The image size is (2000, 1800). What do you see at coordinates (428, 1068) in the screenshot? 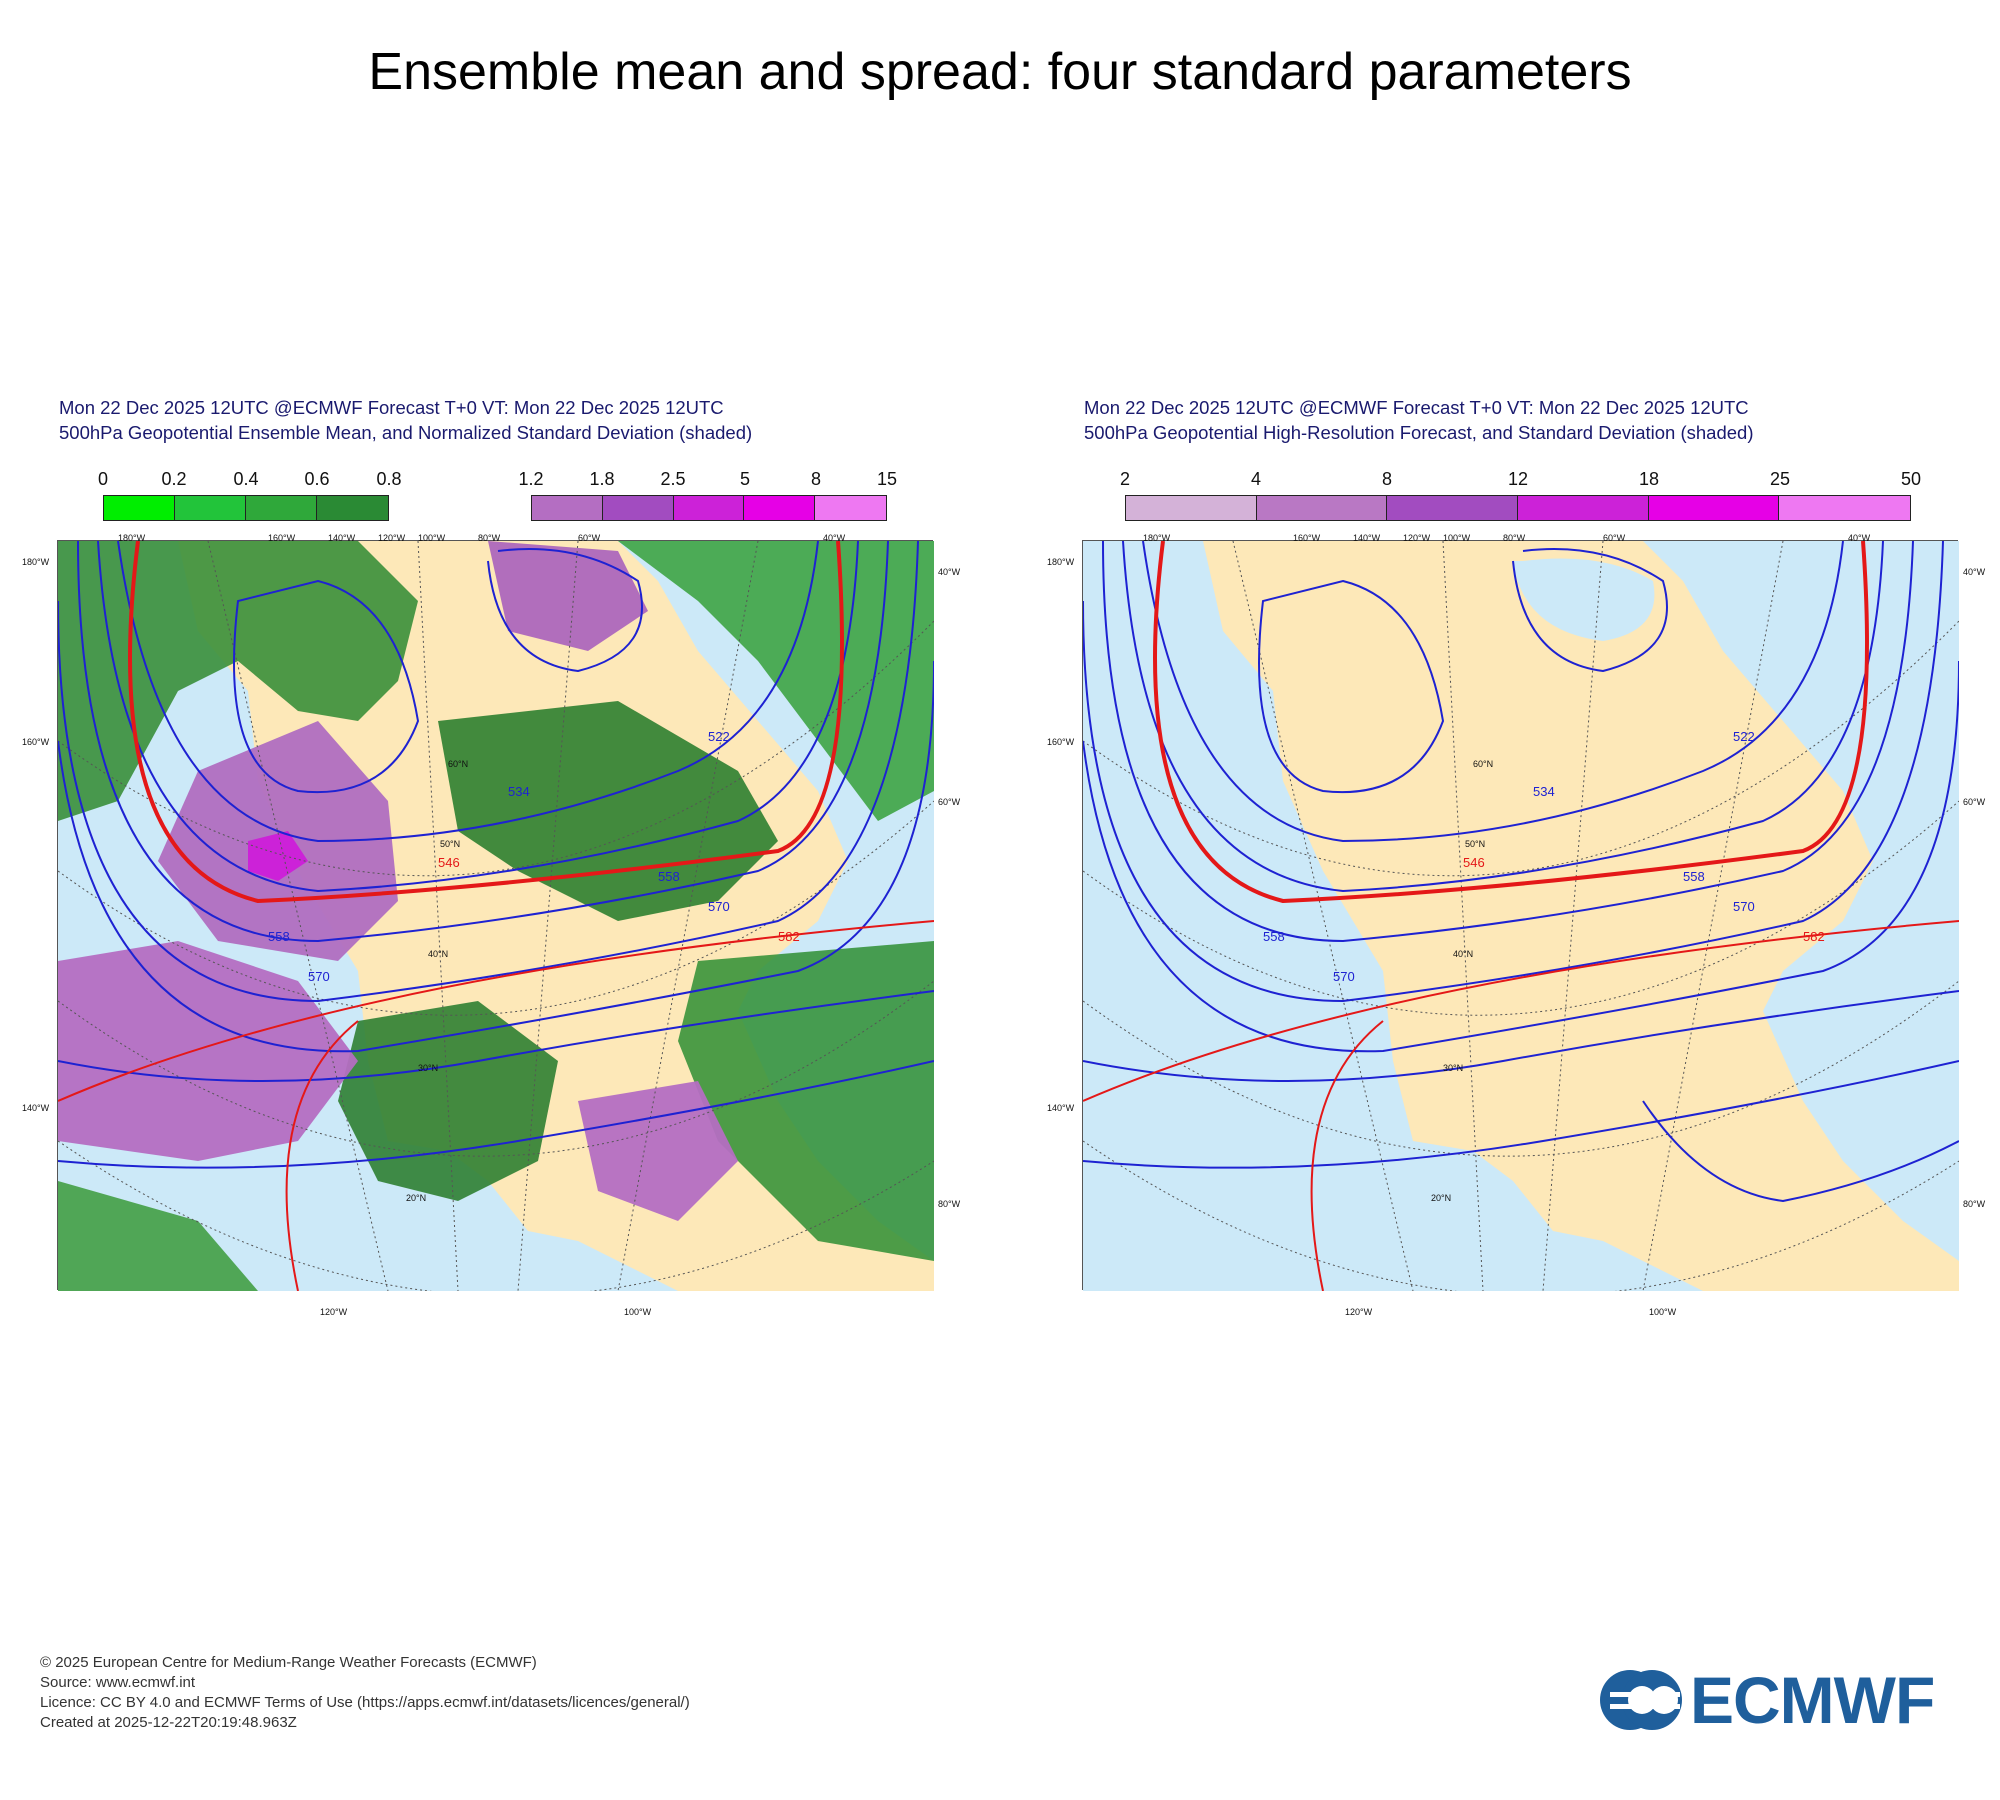
I see `lat-label: 30°N` at bounding box center [428, 1068].